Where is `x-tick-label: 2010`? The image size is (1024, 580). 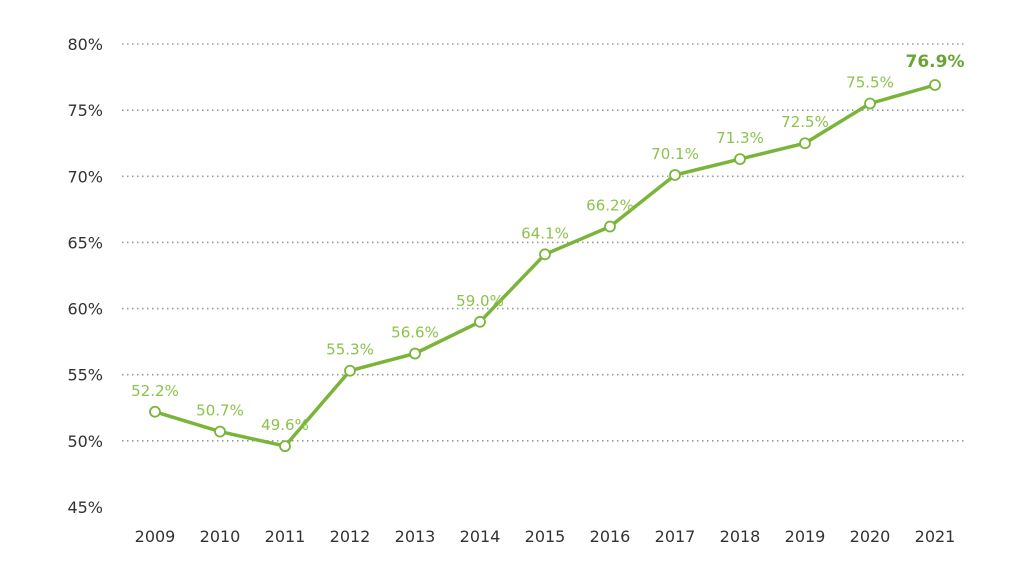 x-tick-label: 2010 is located at coordinates (220, 536).